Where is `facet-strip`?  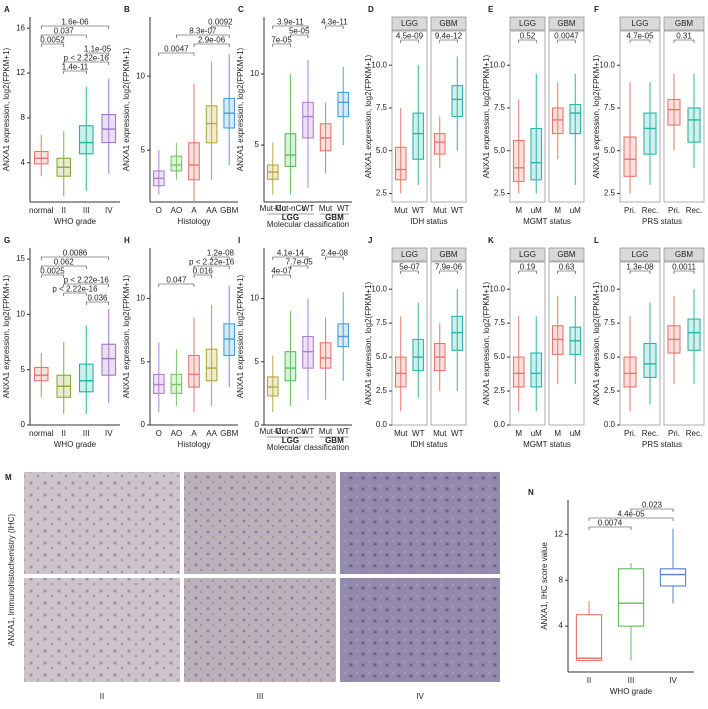 facet-strip is located at coordinates (409, 23).